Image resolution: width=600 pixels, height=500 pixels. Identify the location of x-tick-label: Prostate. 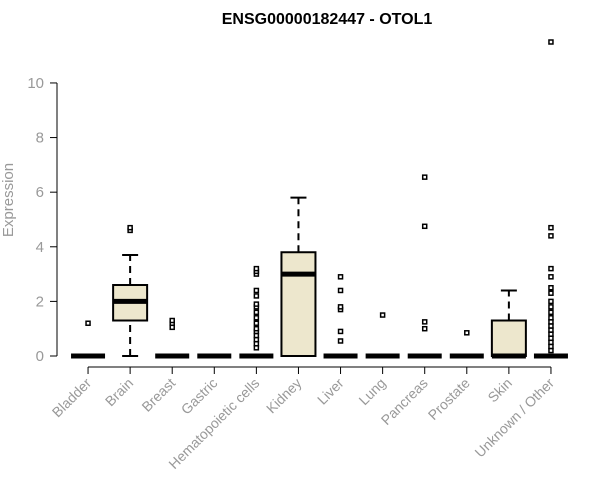
(449, 399).